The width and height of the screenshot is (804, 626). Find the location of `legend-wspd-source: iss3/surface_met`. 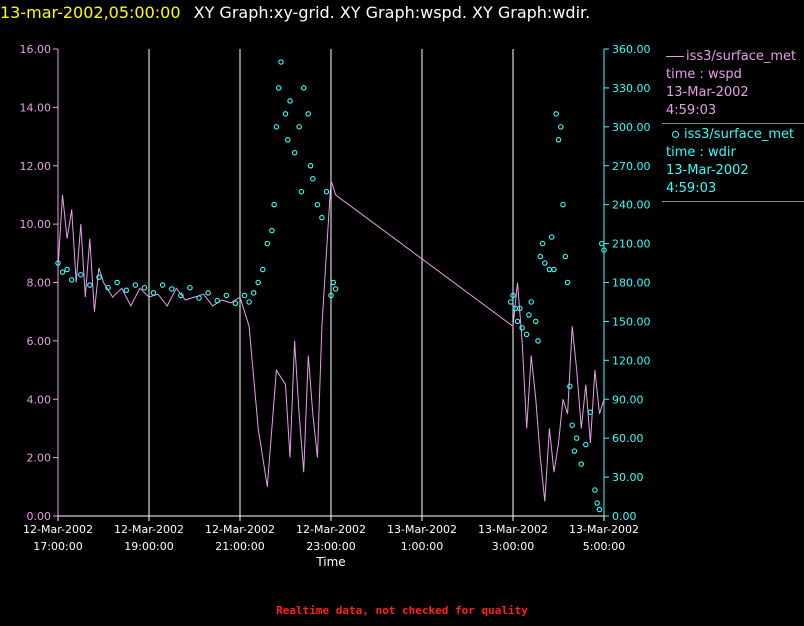

legend-wspd-source: iss3/surface_met is located at coordinates (741, 56).